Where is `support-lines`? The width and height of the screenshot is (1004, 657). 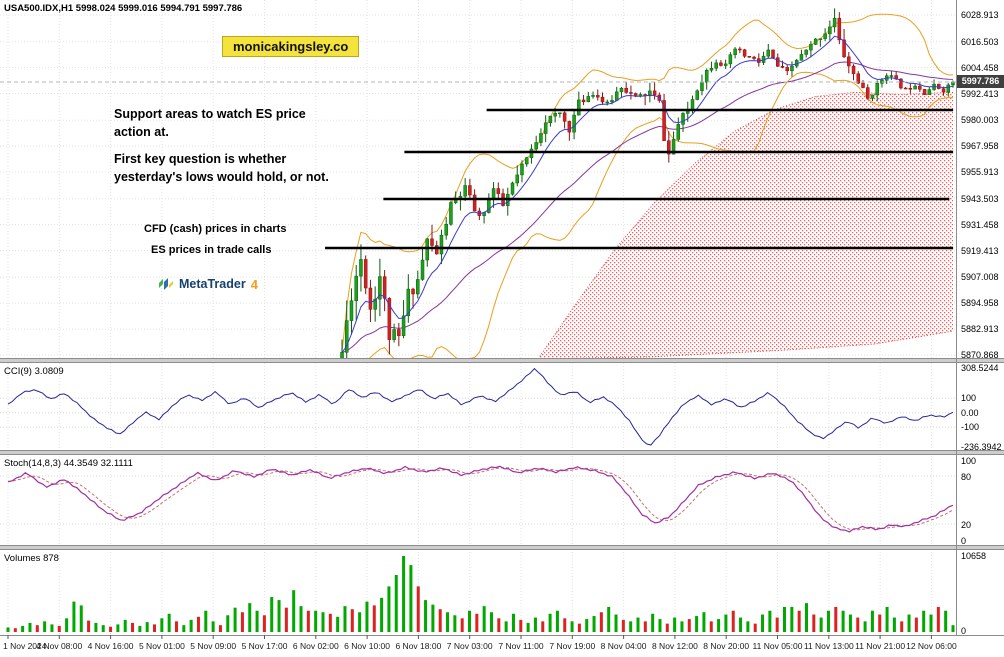
support-lines is located at coordinates (639, 179).